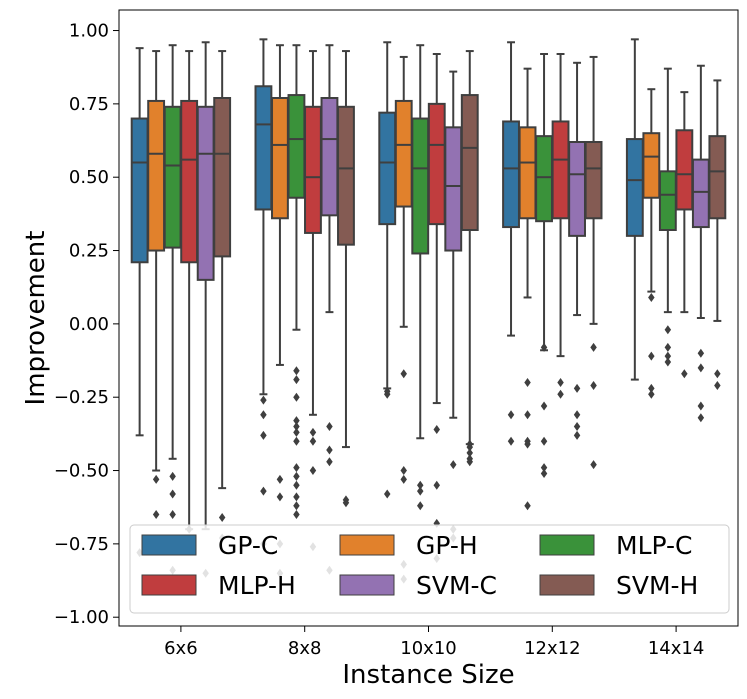 The width and height of the screenshot is (747, 699). I want to click on legend-item-mlp-h: MLP-H, so click(218, 585).